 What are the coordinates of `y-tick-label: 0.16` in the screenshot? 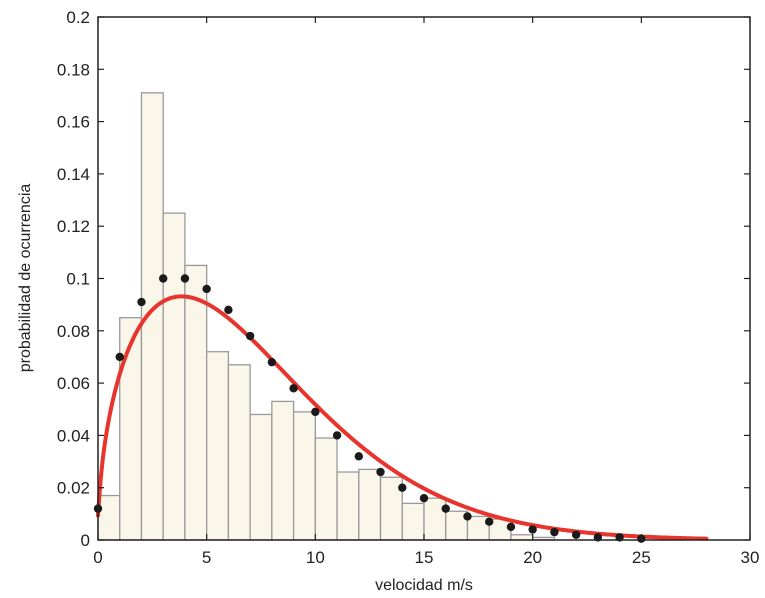 It's located at (73, 122).